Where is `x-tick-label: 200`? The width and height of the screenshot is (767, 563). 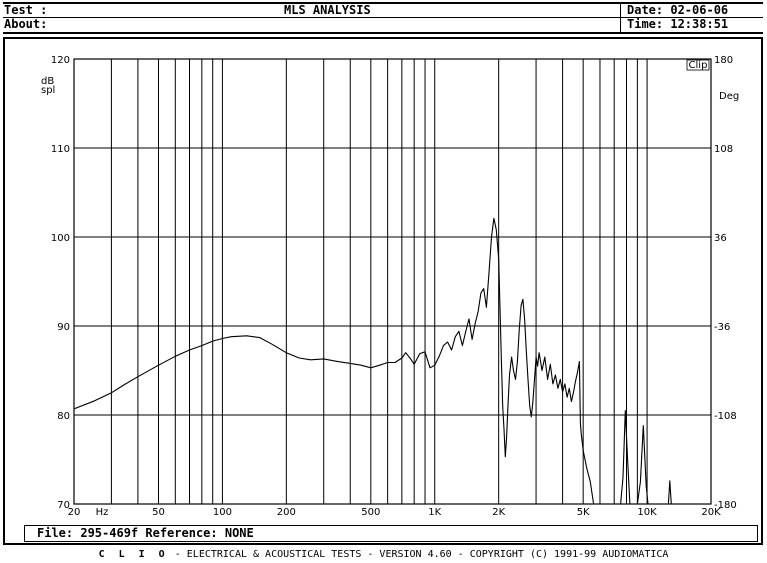
x-tick-label: 200 is located at coordinates (286, 512).